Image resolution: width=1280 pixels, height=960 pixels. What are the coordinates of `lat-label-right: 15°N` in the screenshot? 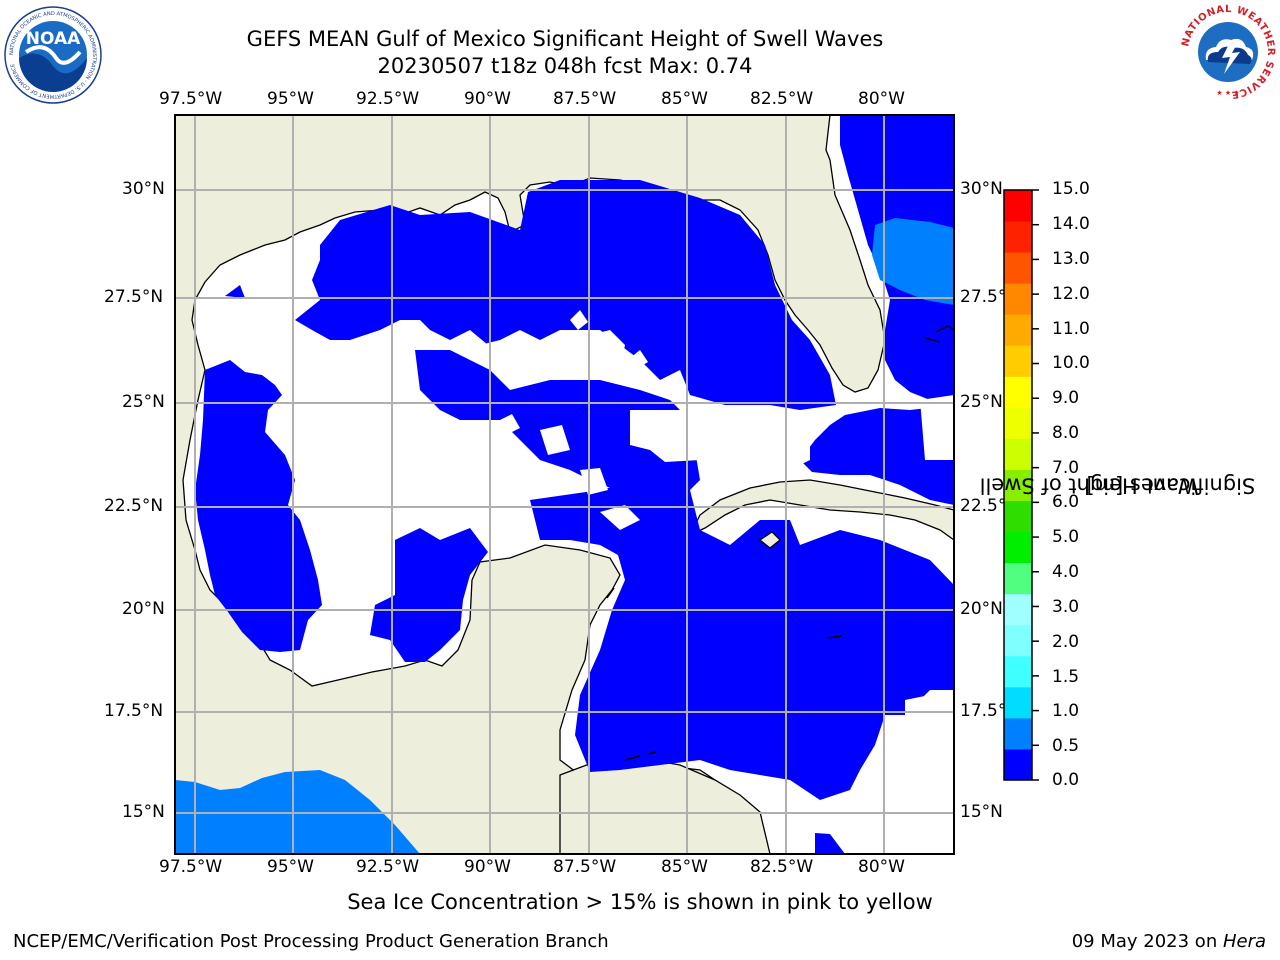 It's located at (981, 812).